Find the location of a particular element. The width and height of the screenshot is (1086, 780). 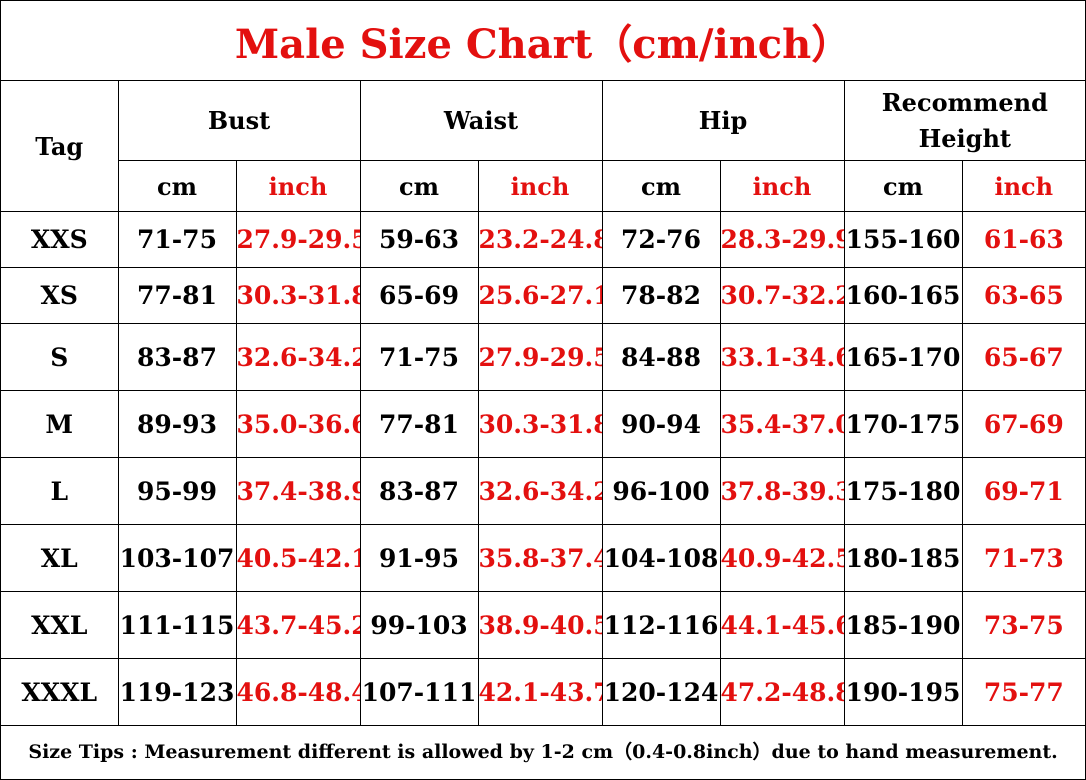

unit-bust-cm: cm is located at coordinates (177, 186).